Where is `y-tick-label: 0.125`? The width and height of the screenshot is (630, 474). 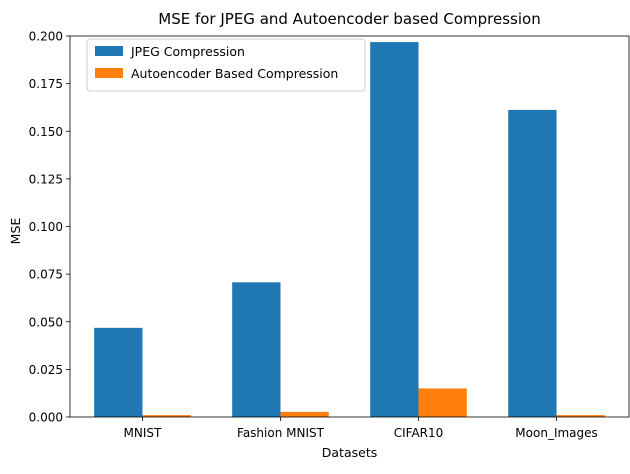
y-tick-label: 0.125 is located at coordinates (46, 179).